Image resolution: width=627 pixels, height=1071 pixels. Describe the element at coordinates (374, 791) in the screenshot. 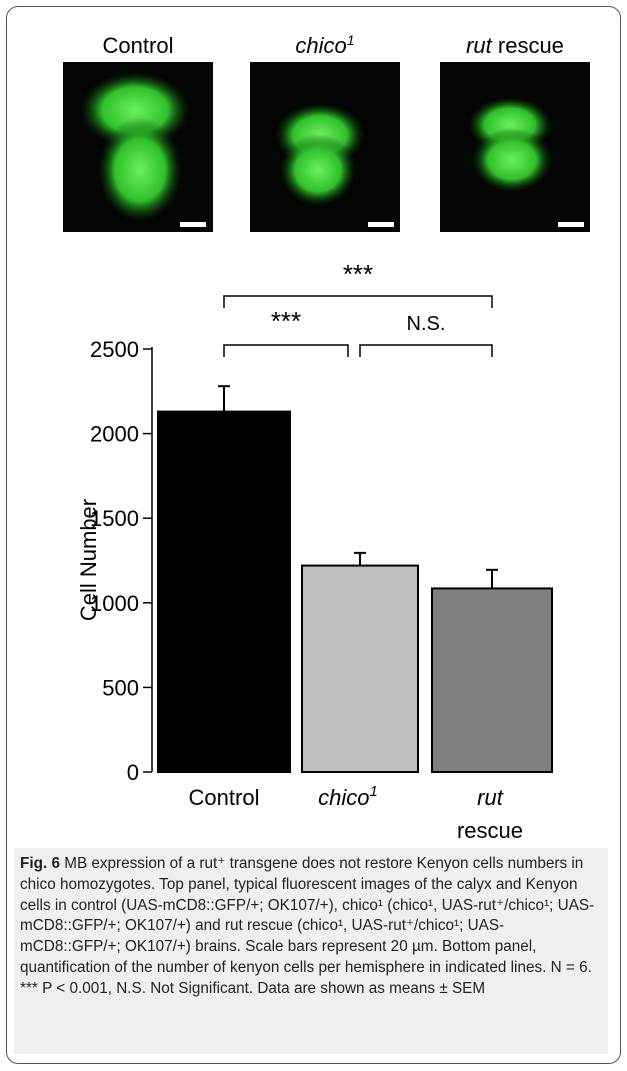

I see `x-tick-label-superscript: 1` at that location.